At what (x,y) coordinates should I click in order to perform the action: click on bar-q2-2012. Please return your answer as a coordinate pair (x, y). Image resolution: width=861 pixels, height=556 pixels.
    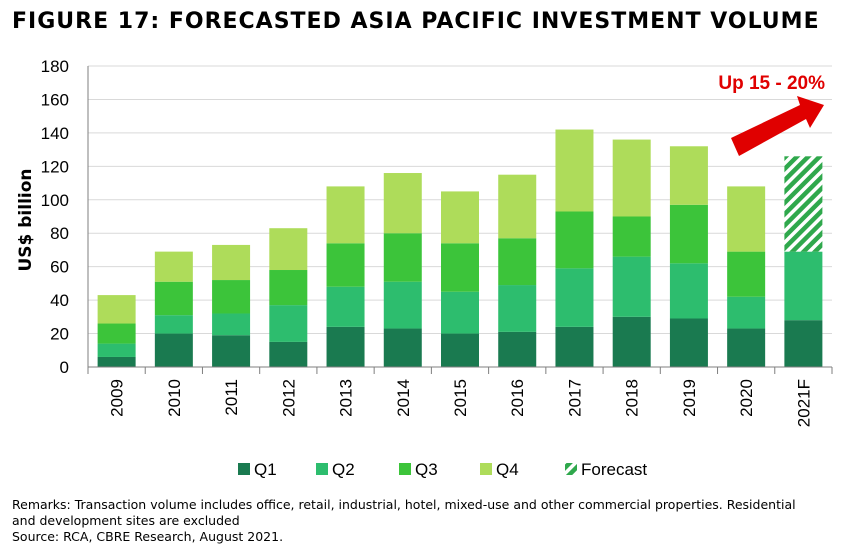
    Looking at the image, I should click on (288, 323).